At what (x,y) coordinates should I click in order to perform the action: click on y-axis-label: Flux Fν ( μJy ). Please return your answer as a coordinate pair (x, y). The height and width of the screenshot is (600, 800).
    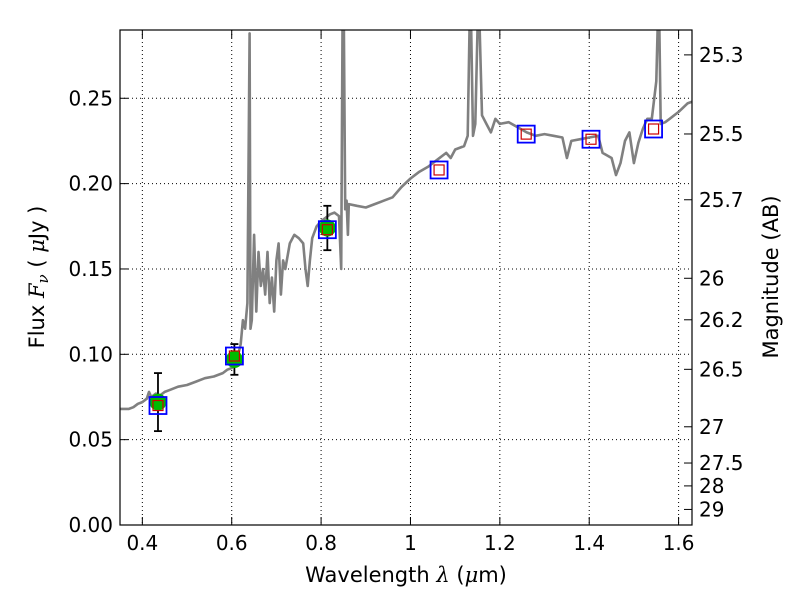
    Looking at the image, I should click on (38, 277).